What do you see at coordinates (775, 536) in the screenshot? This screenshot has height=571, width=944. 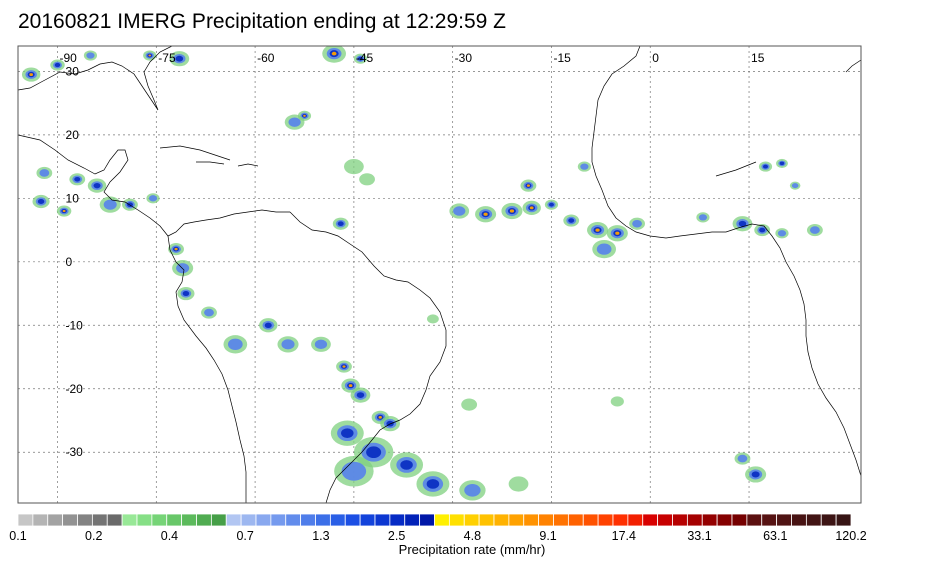 I see `colorbar-tick-label: 63.1` at bounding box center [775, 536].